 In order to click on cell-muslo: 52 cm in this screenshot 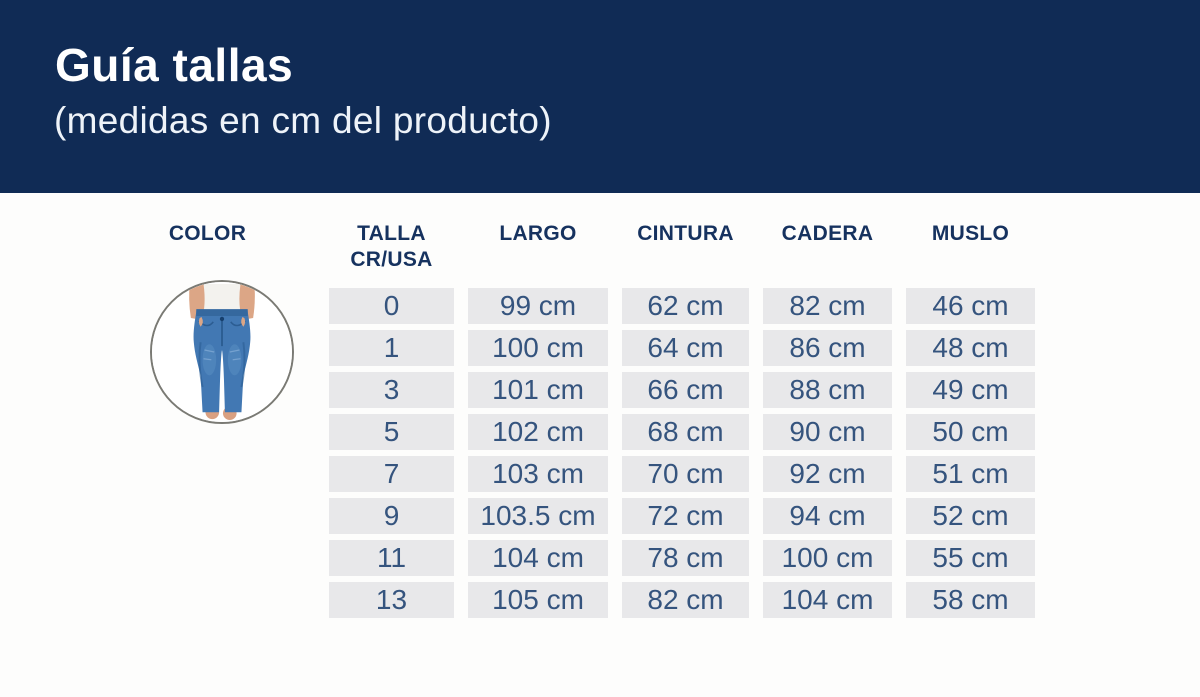, I will do `click(970, 516)`.